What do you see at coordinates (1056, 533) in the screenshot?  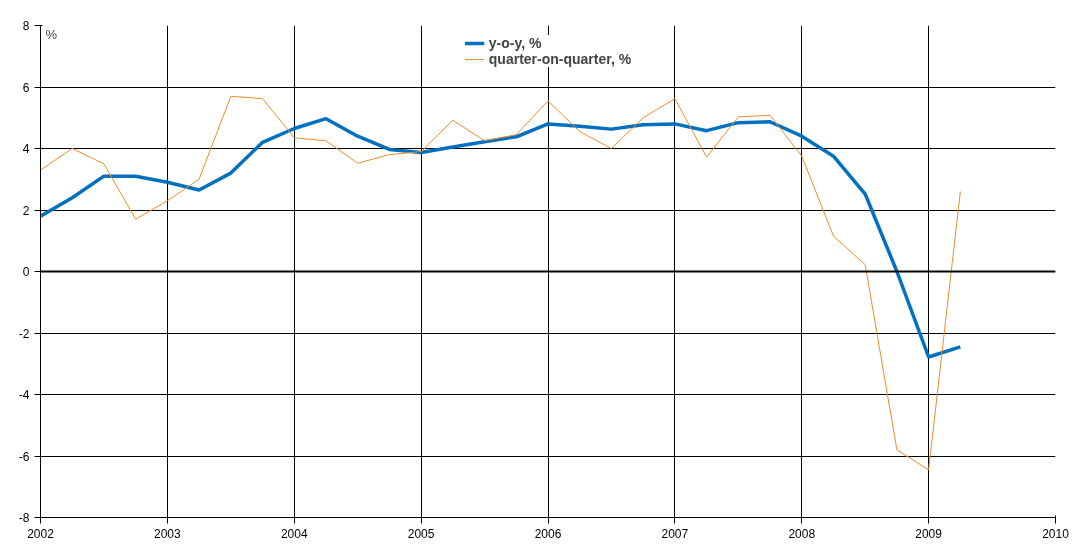 I see `x-tick-label: 2010` at bounding box center [1056, 533].